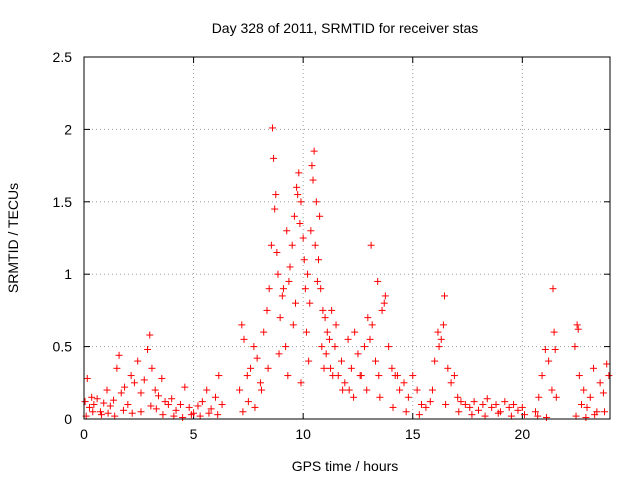  What do you see at coordinates (63, 347) in the screenshot?
I see `y-tick-label: 0.5` at bounding box center [63, 347].